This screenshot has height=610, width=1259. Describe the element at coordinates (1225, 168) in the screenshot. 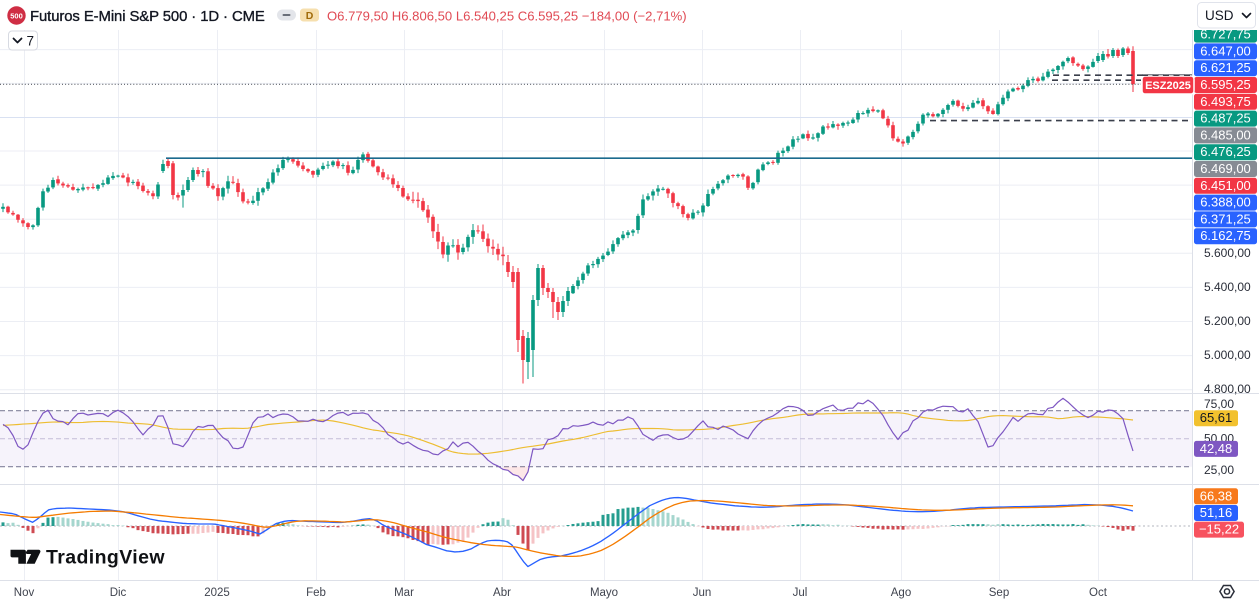

I see `svg-text: 6.469,00` at that location.